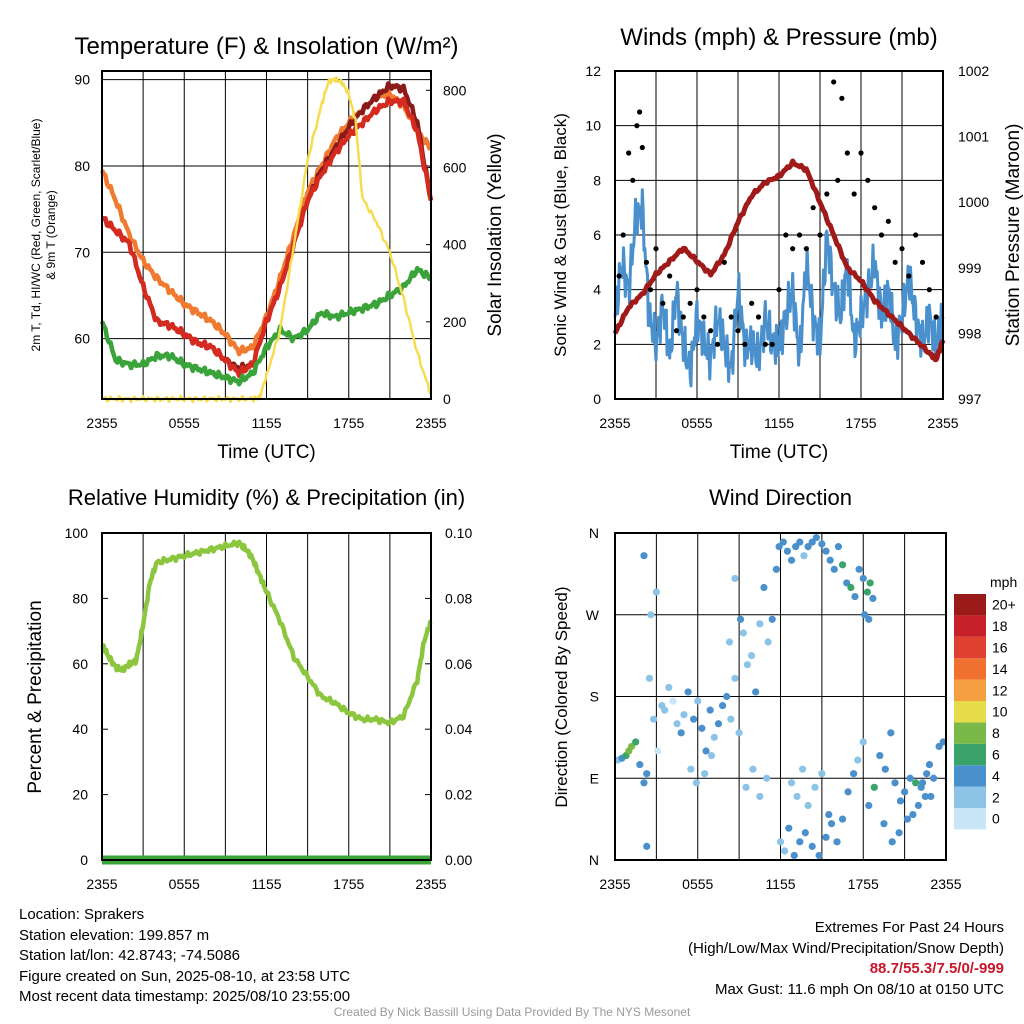  I want to click on dir-y-tick-label: N, so click(594, 533).